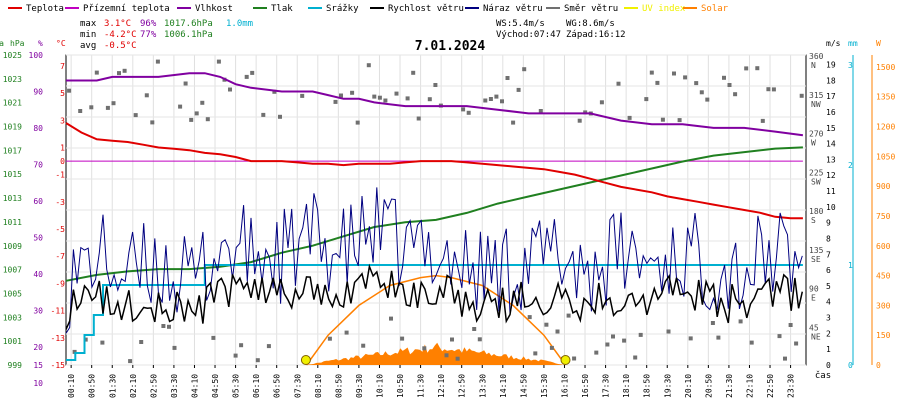 The width and height of the screenshot is (900, 400). I want to click on avg-label: avg, so click(88, 46).